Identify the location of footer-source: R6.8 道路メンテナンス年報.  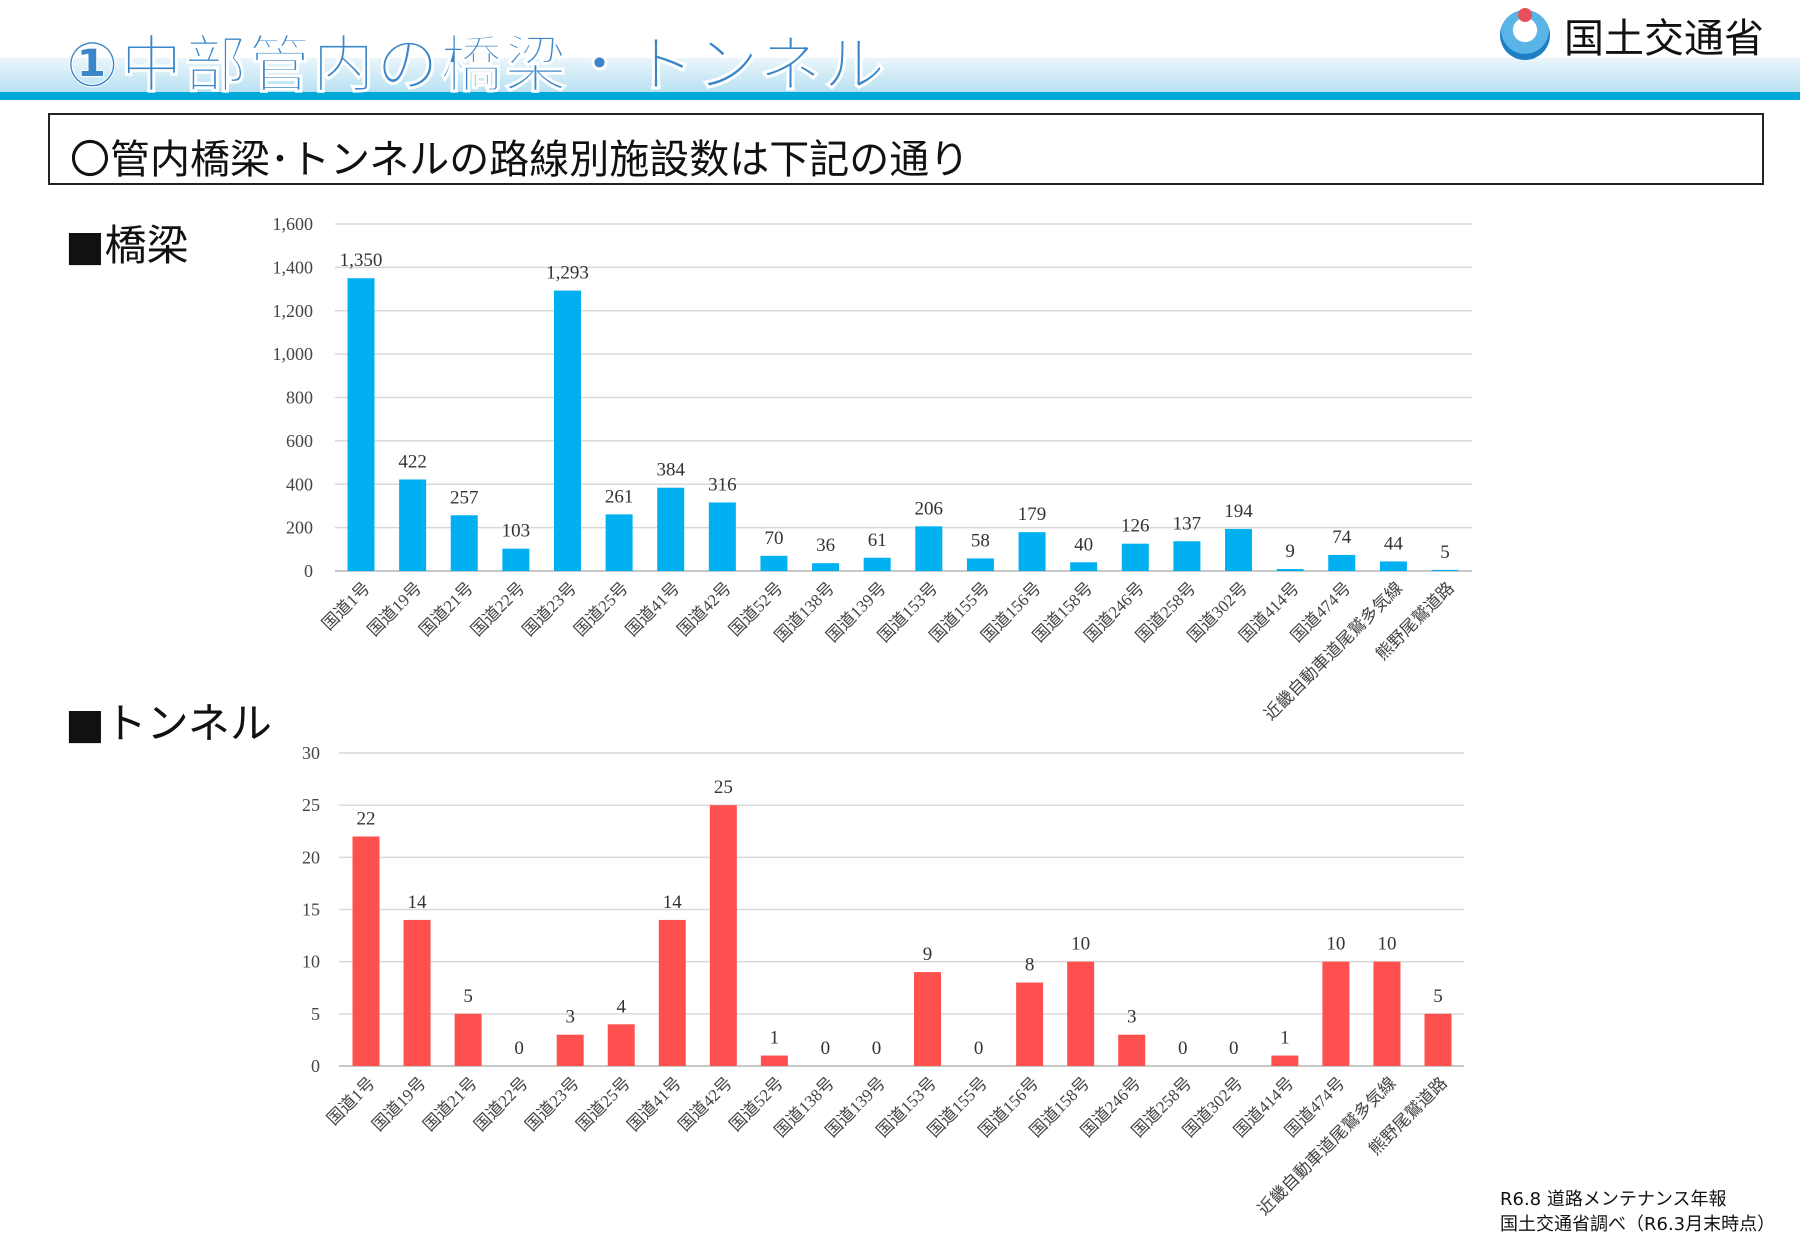
(1613, 1199).